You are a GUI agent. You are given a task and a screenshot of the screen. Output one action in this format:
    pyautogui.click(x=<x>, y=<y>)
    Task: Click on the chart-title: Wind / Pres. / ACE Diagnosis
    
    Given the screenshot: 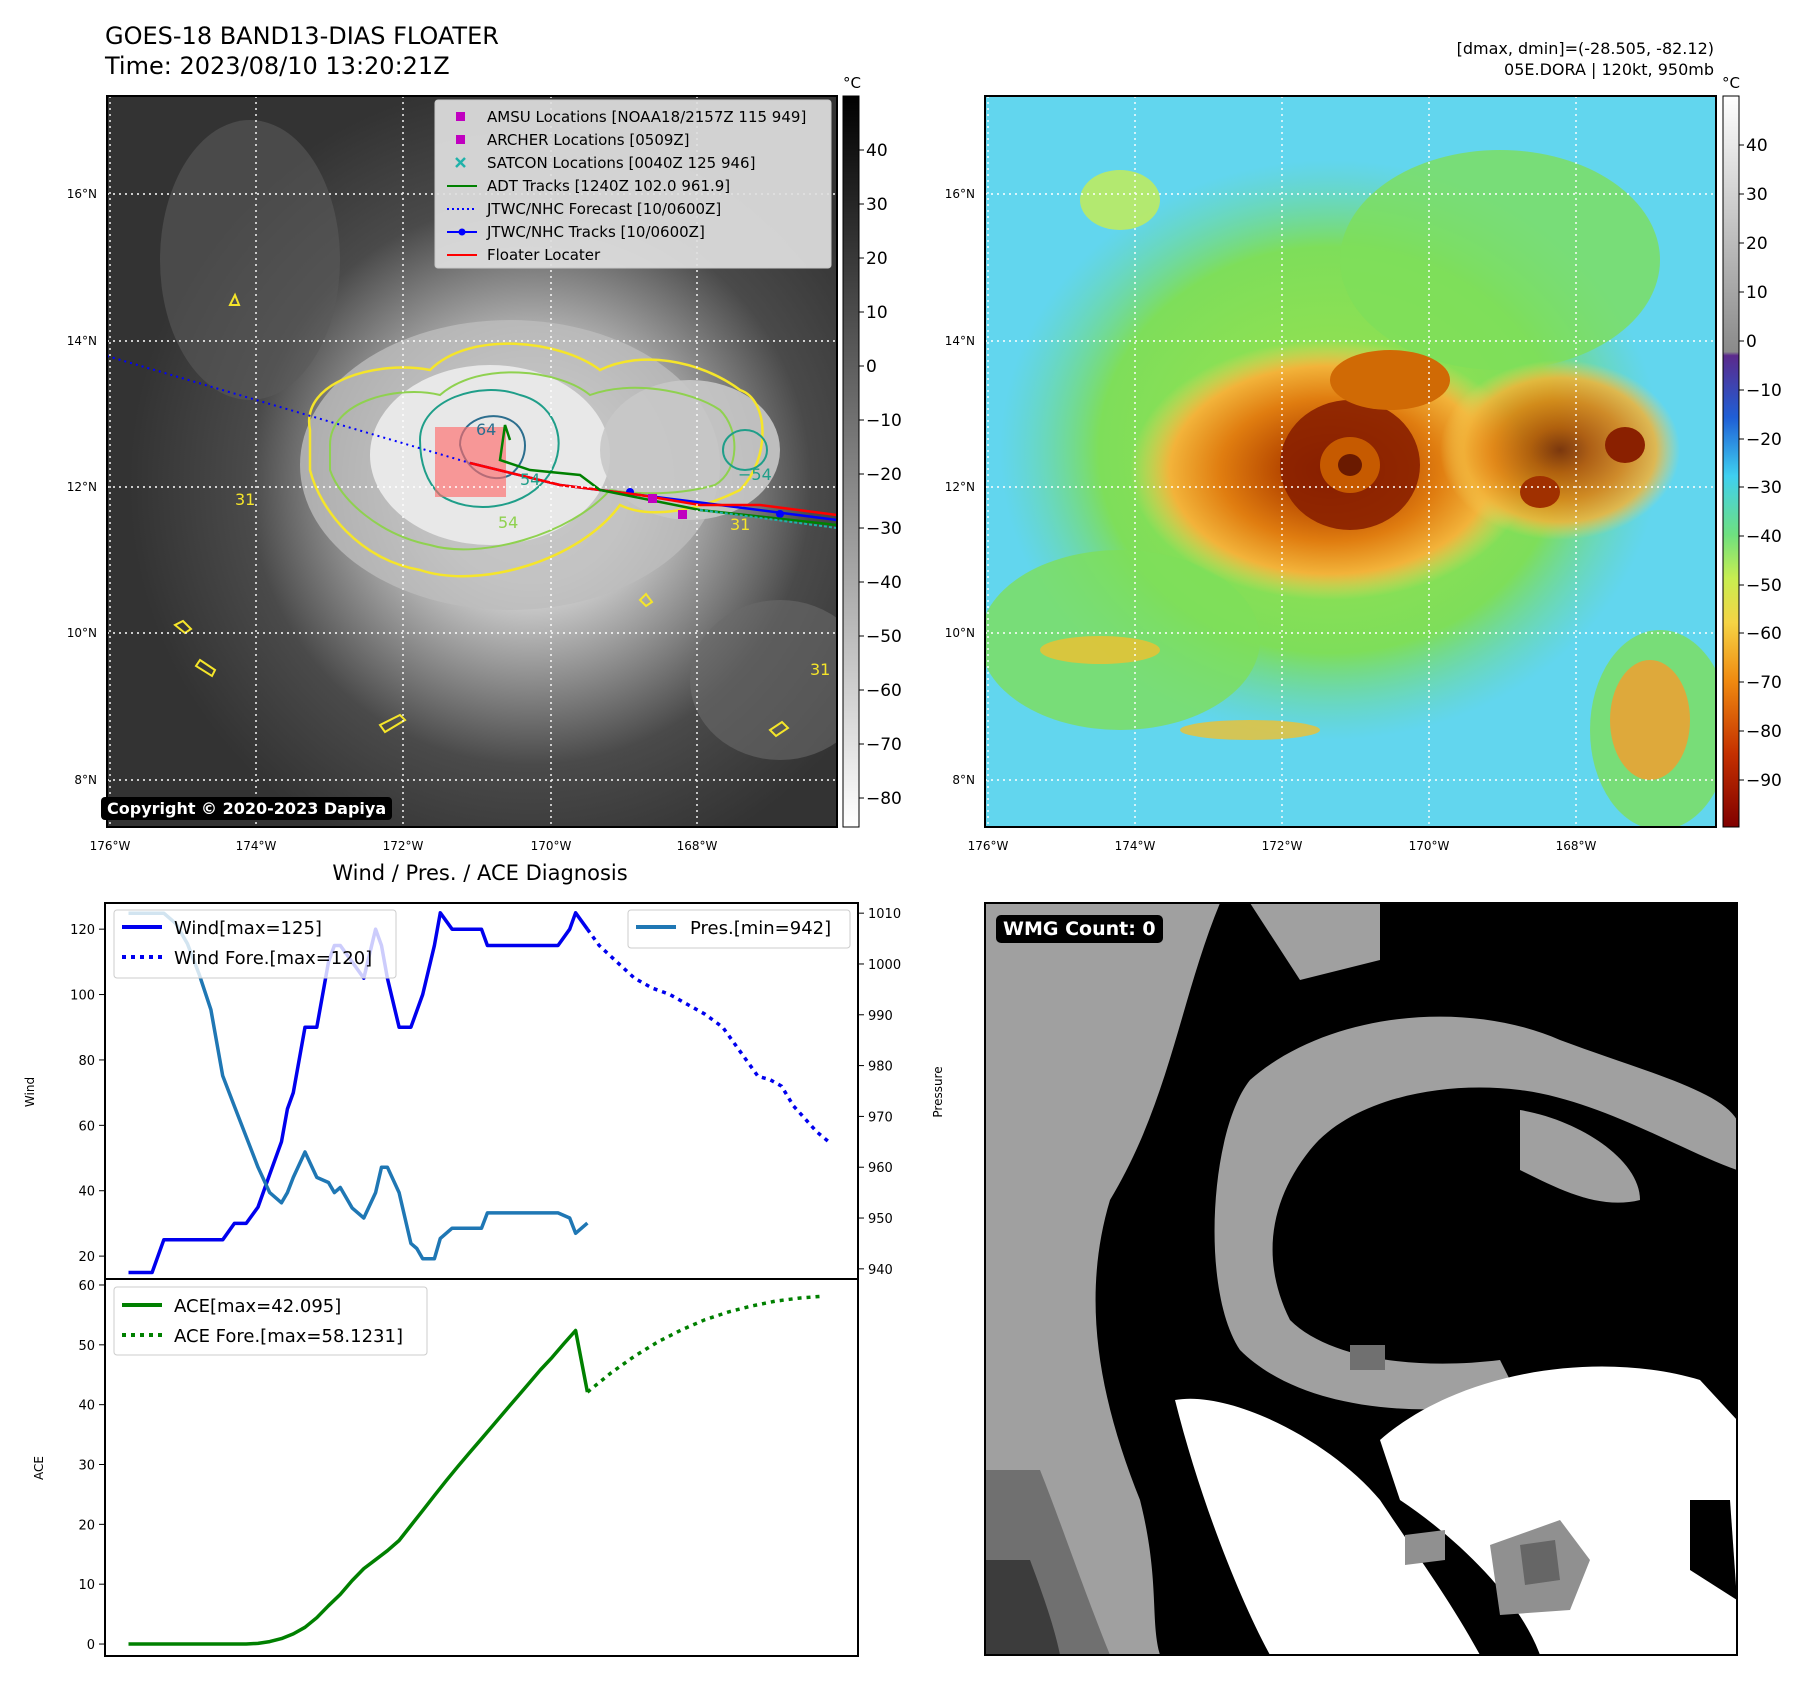 What is the action you would take?
    pyautogui.click(x=479, y=873)
    